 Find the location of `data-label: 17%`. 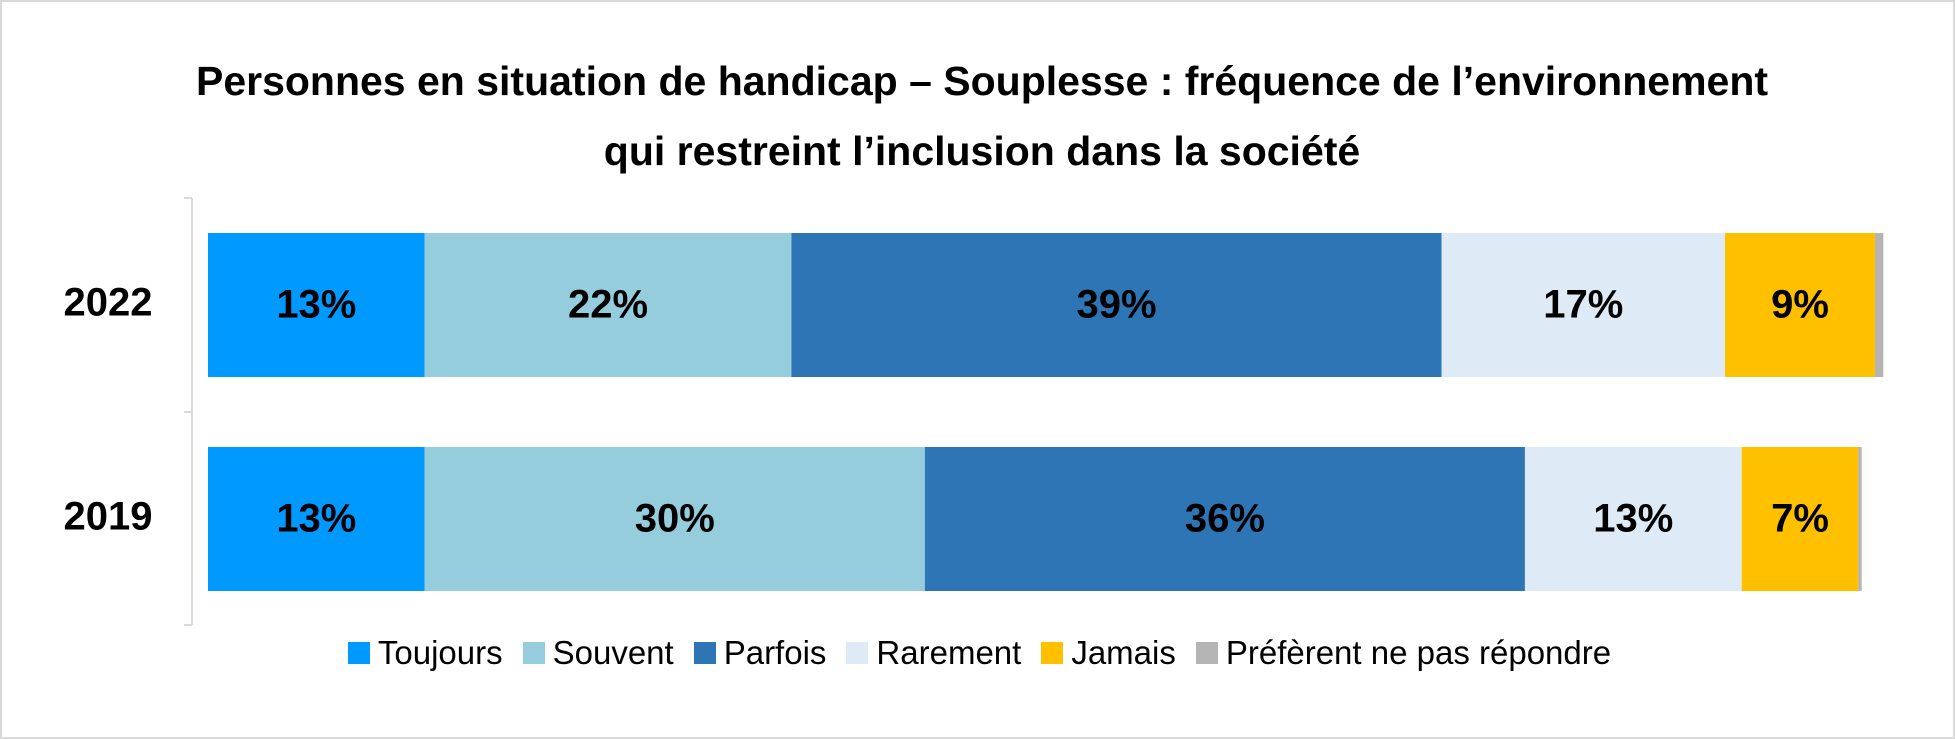

data-label: 17% is located at coordinates (1583, 305).